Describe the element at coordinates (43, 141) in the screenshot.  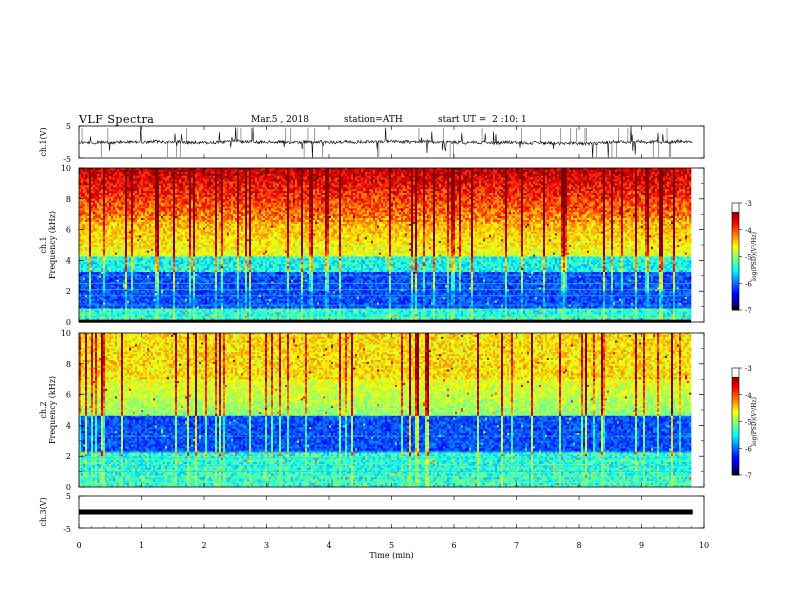
I see `y-axis-label: ch.1(V)` at that location.